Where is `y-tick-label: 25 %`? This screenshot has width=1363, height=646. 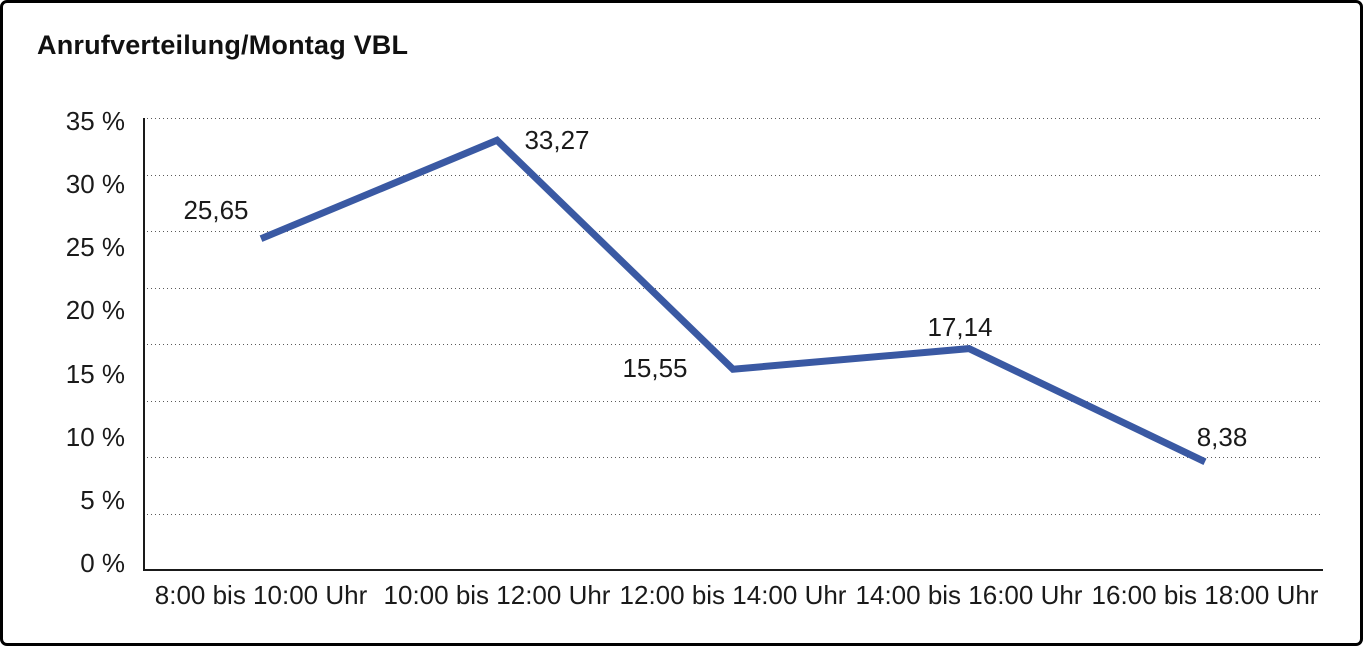 y-tick-label: 25 % is located at coordinates (95, 247).